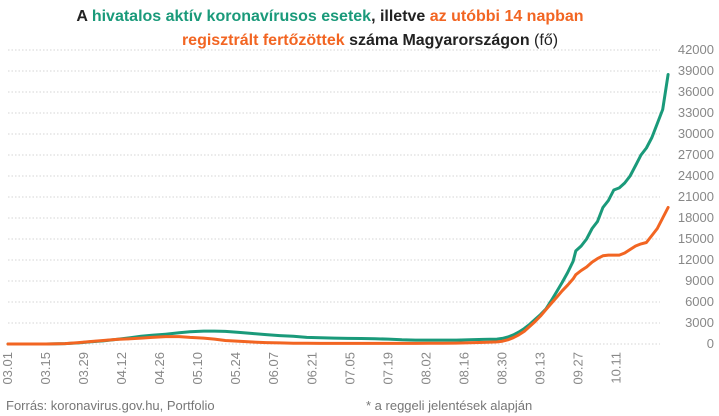  What do you see at coordinates (710, 343) in the screenshot?
I see `y-tick-label: 0` at bounding box center [710, 343].